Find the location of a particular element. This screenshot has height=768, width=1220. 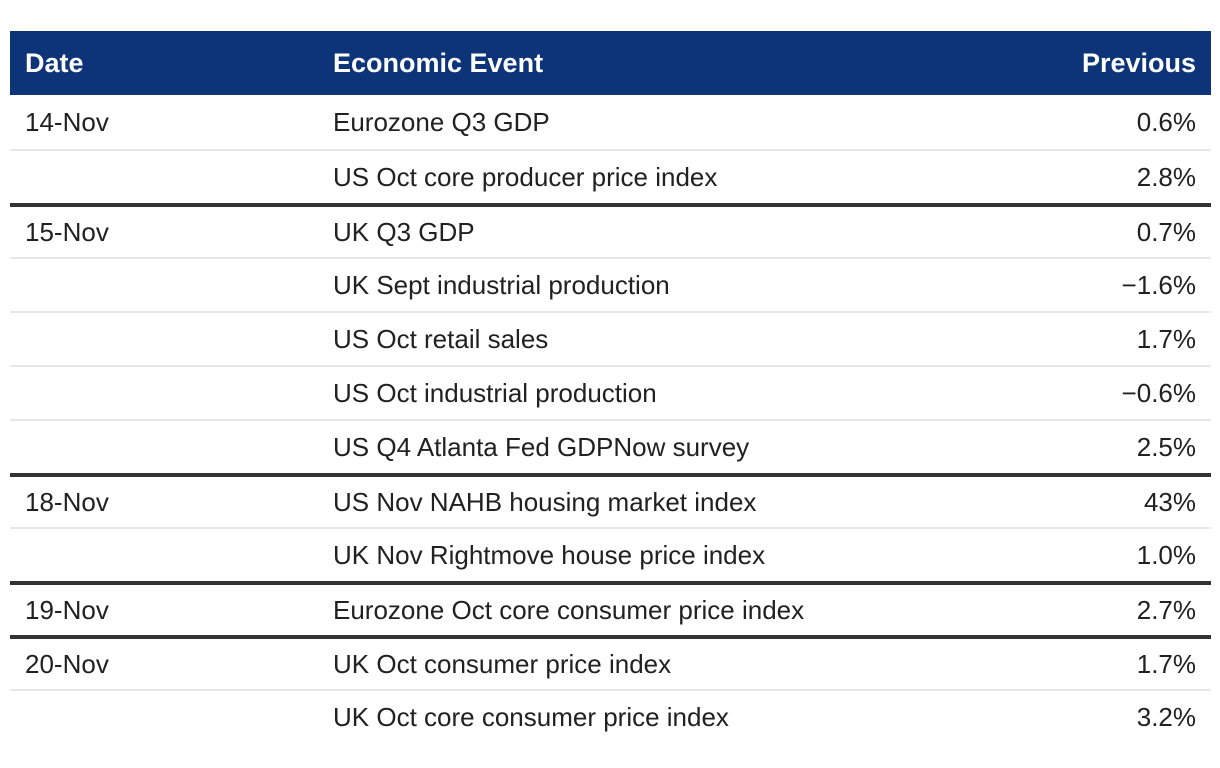

table-row: US Oct core producer price index 2.8% is located at coordinates (610, 176).